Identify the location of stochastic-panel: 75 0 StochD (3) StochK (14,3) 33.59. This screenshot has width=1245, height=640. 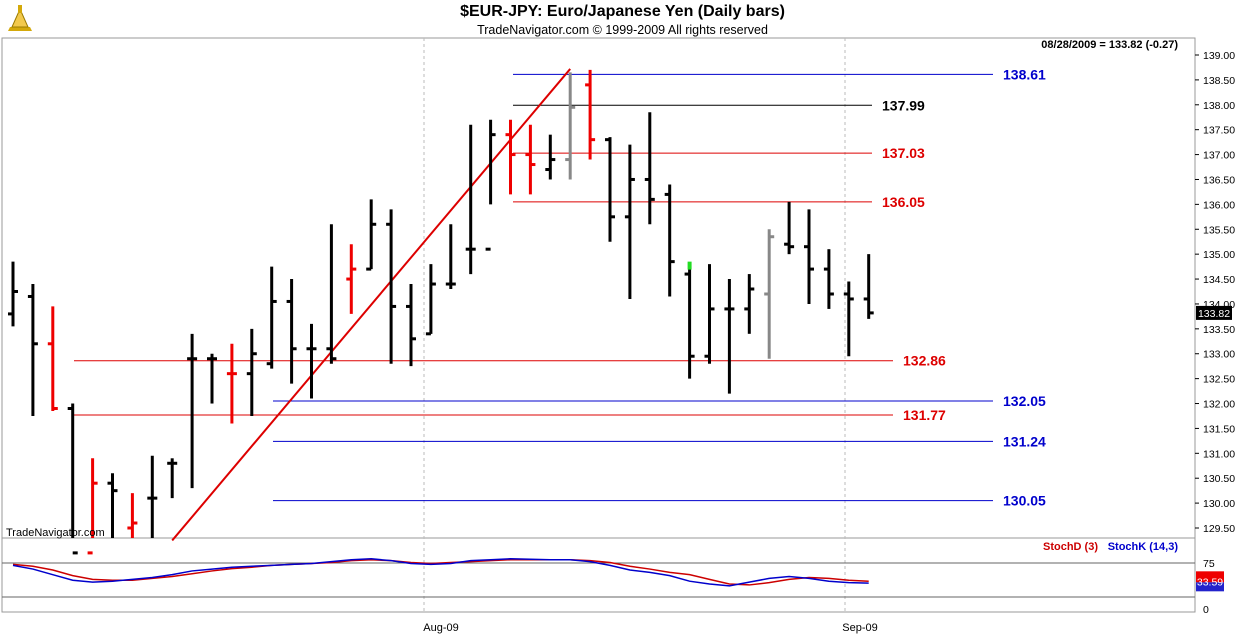
(613, 578).